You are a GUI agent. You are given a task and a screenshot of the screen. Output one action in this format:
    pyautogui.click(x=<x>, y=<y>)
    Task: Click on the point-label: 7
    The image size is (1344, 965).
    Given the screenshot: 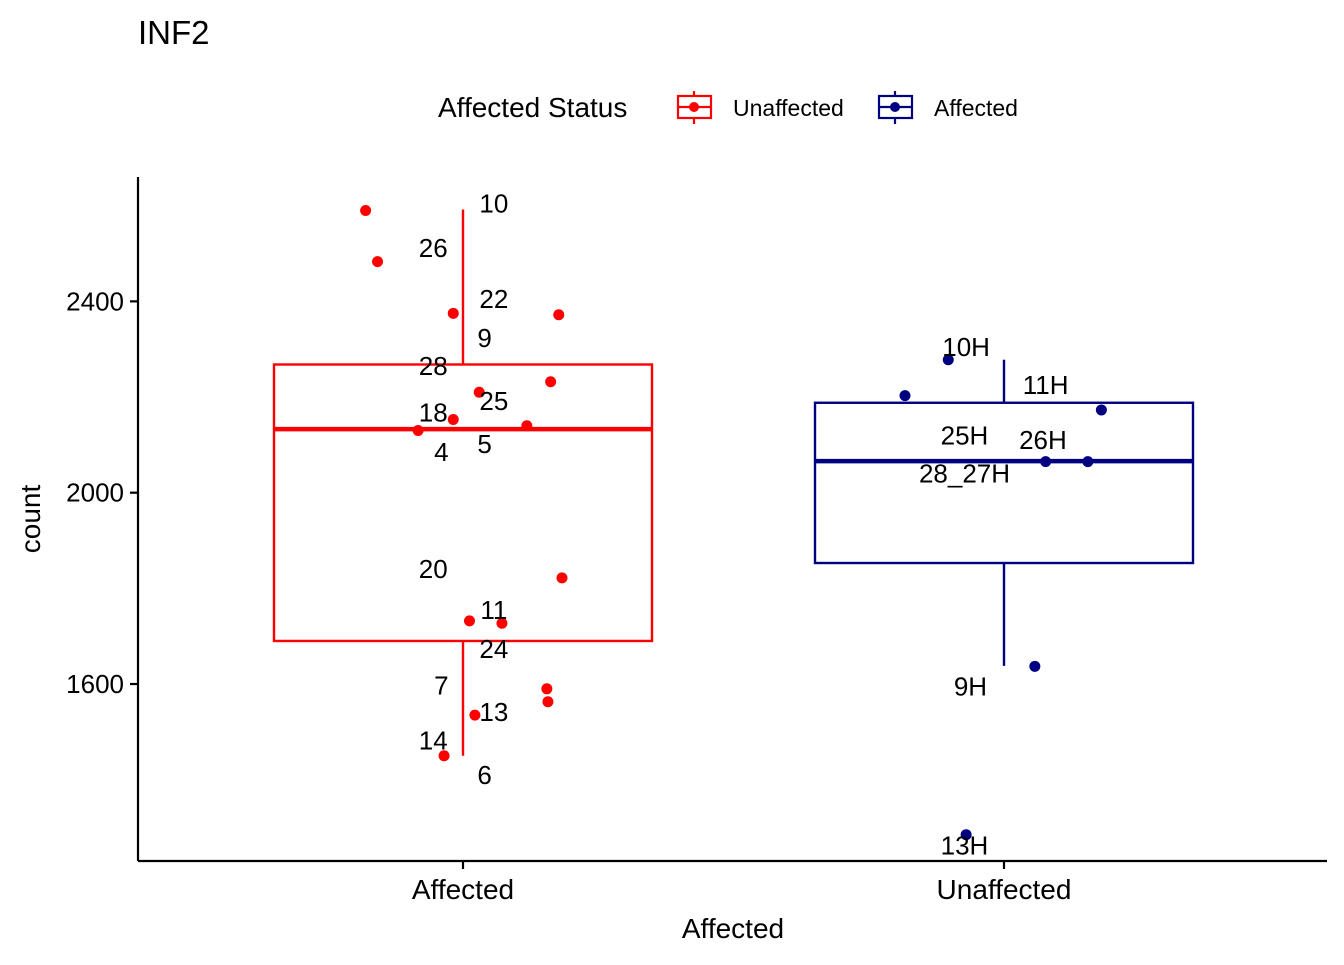 What is the action you would take?
    pyautogui.click(x=441, y=685)
    